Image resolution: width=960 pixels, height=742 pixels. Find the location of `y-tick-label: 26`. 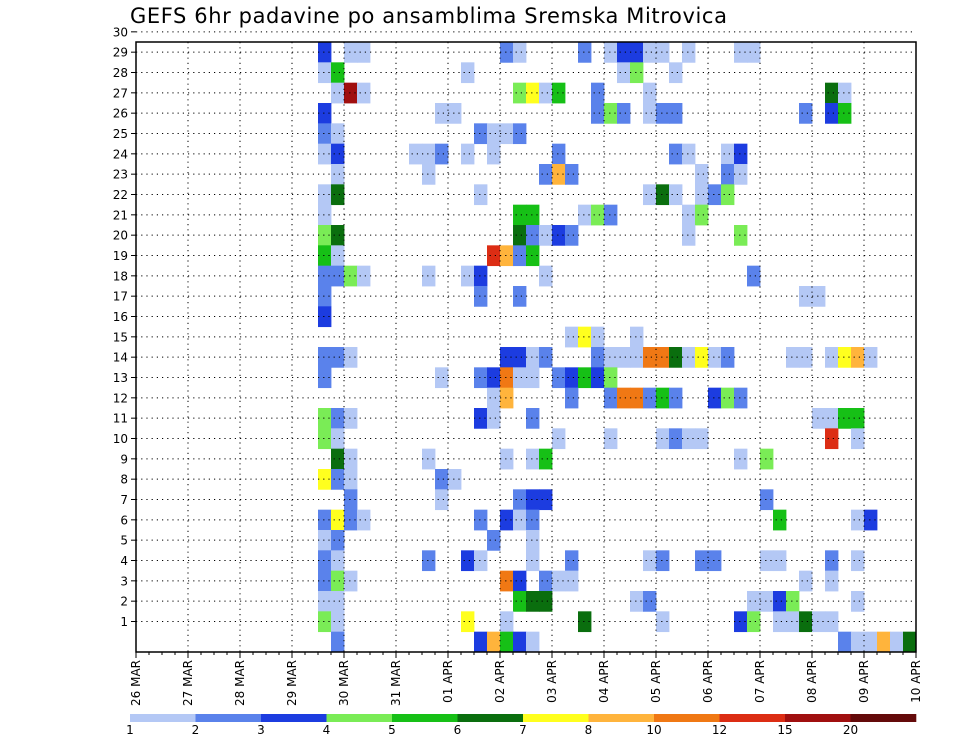

y-tick-label: 26 is located at coordinates (120, 114).